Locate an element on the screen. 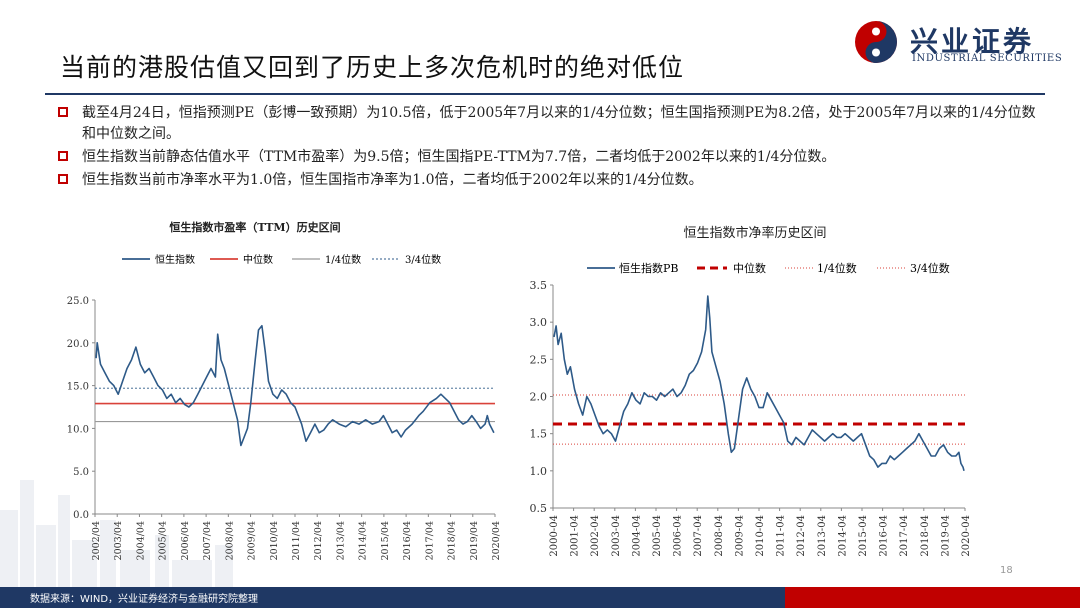 The width and height of the screenshot is (1080, 608). legend-label: 恒生指数PB is located at coordinates (649, 268).